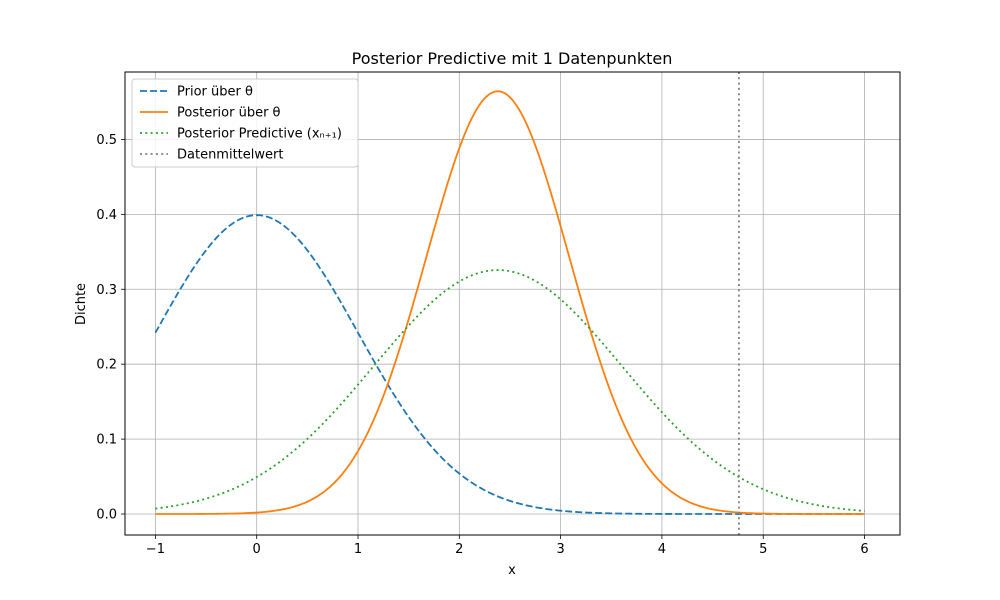 This screenshot has height=600, width=1000. What do you see at coordinates (155, 549) in the screenshot?
I see `x-tick-label: −1` at bounding box center [155, 549].